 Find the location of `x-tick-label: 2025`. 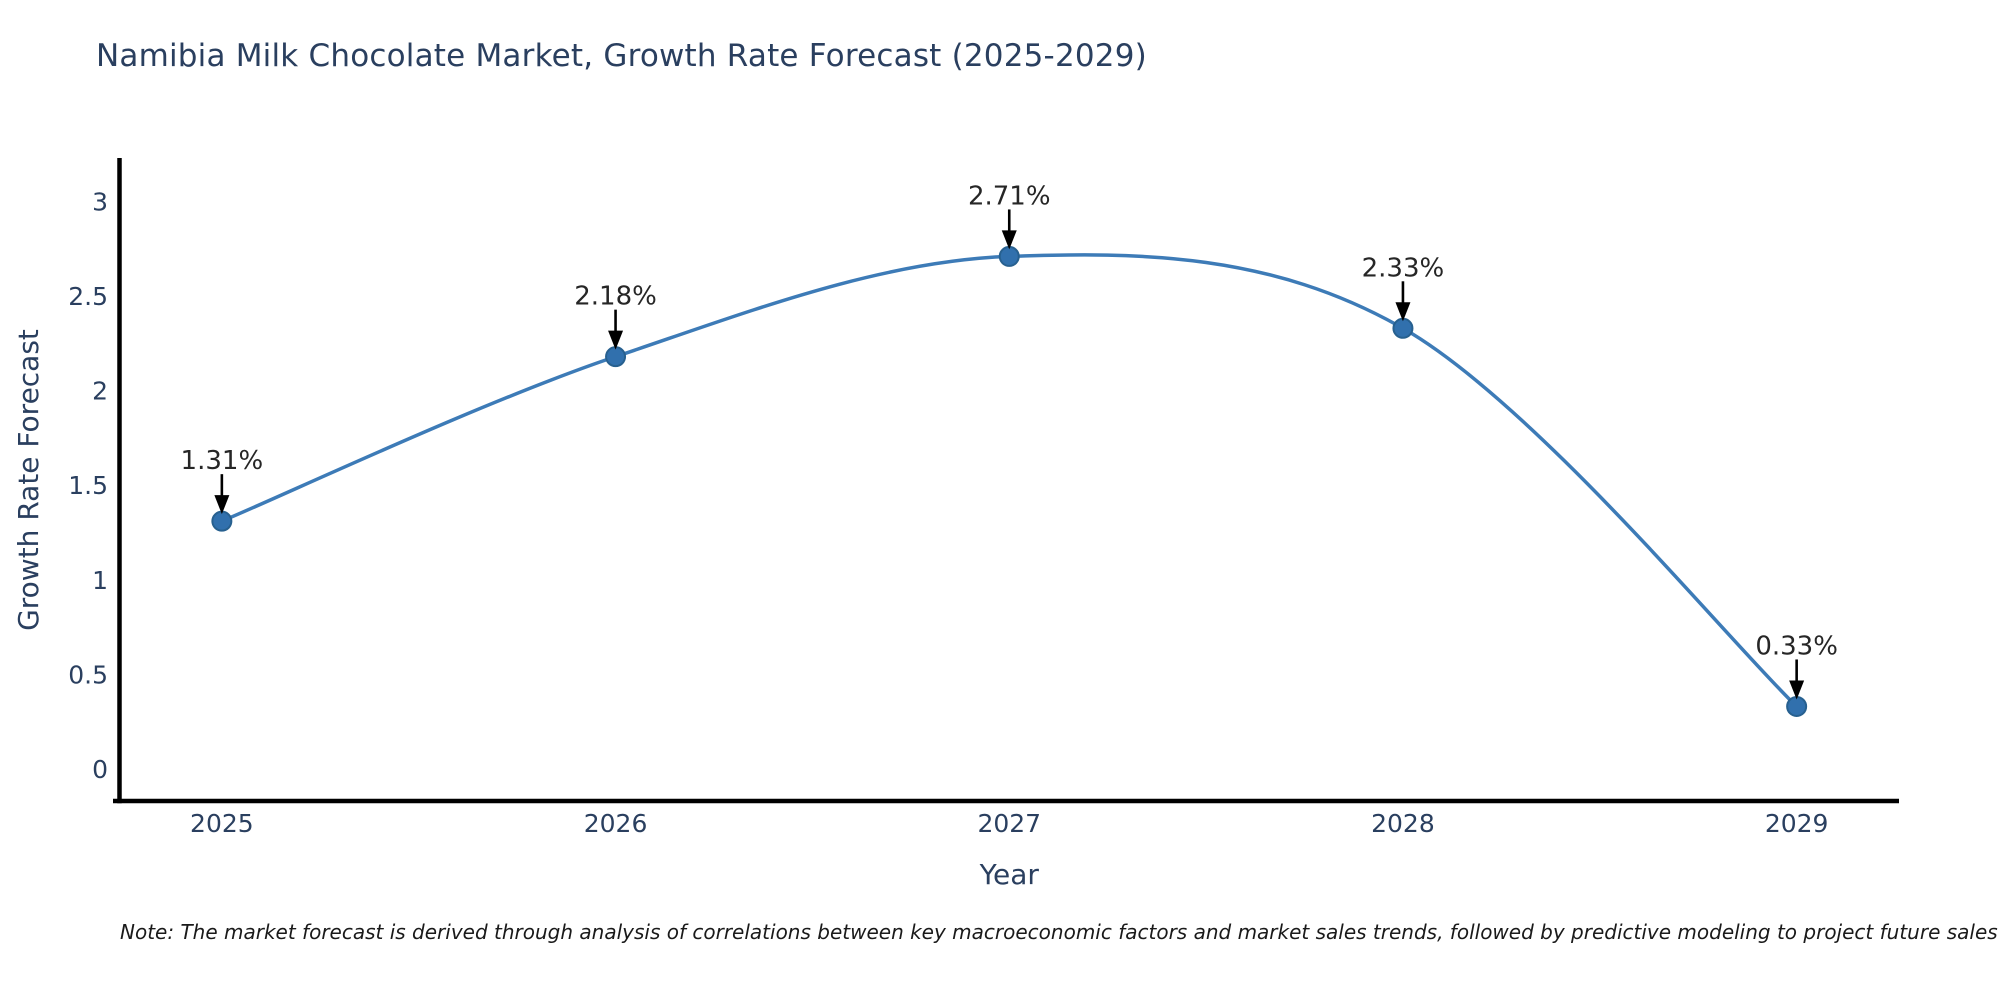

x-tick-label: 2025 is located at coordinates (222, 823).